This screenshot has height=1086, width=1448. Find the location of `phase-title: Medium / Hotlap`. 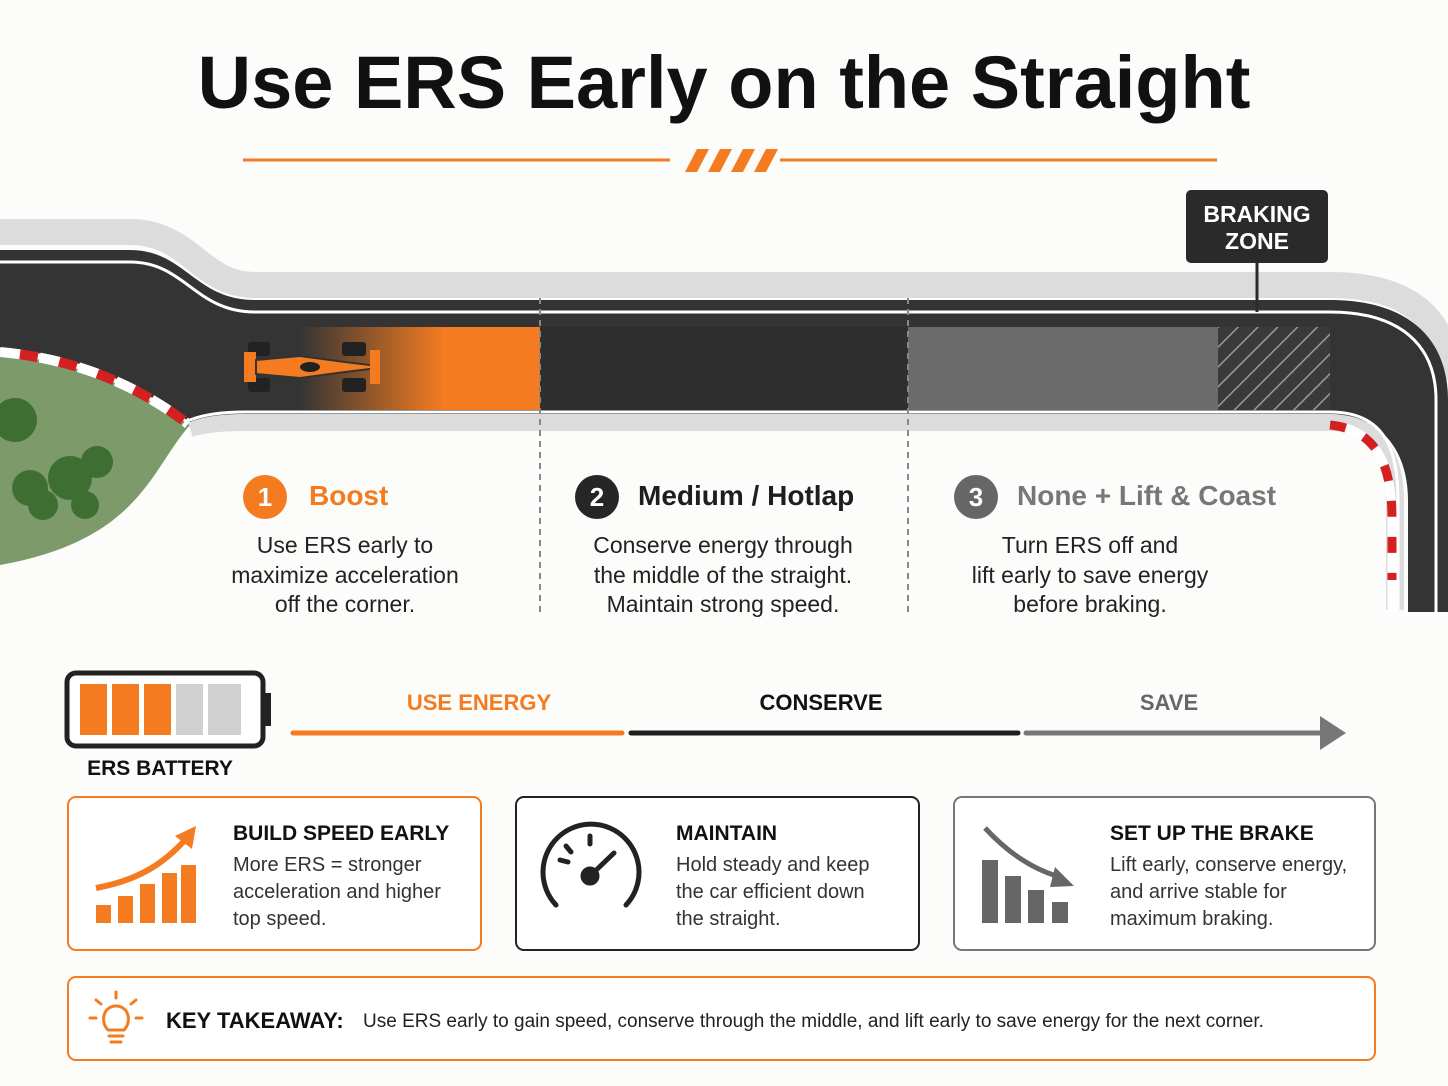

phase-title: Medium / Hotlap is located at coordinates (746, 495).